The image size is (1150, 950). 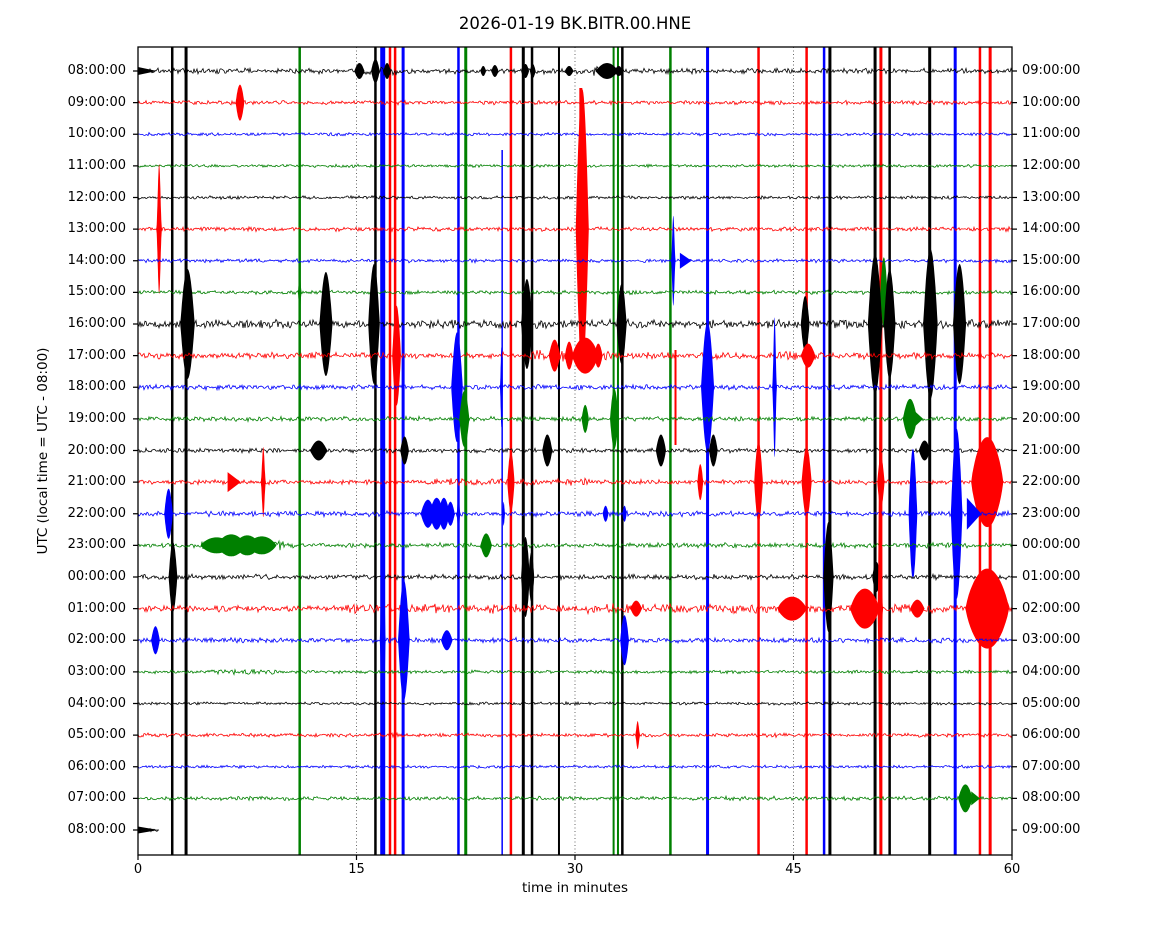 I want to click on end-time-label: 04:00:00, so click(x=1051, y=671).